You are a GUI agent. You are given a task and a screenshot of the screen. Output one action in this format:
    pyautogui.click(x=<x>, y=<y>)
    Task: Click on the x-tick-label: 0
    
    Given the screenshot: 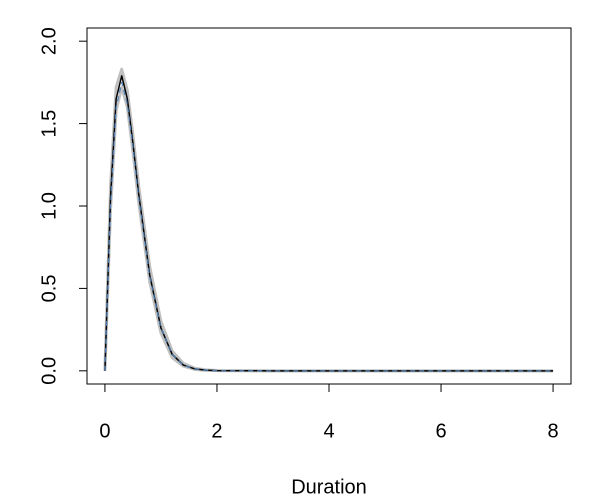 What is the action you would take?
    pyautogui.click(x=104, y=431)
    